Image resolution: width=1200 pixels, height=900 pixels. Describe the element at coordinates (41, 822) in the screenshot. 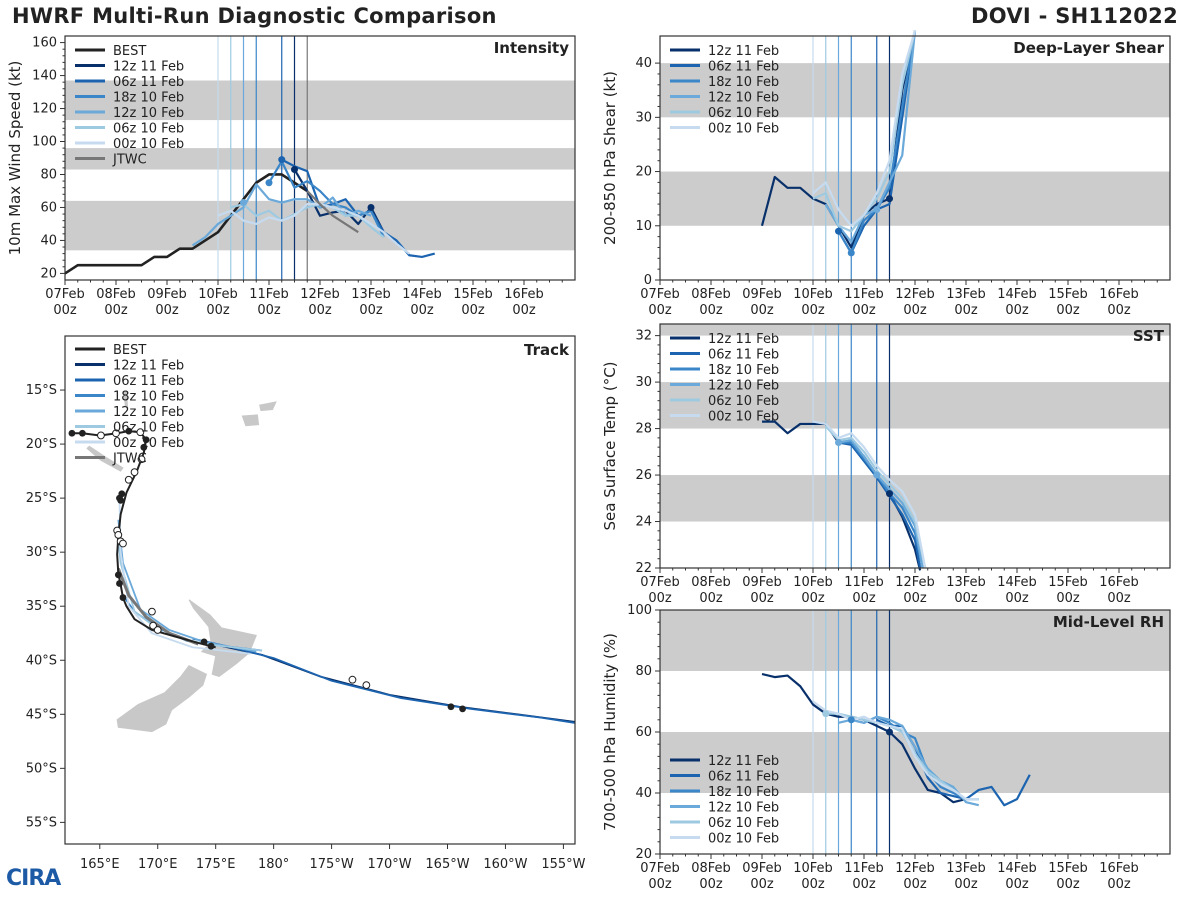

I see `lat-tick-label: 55°S` at that location.